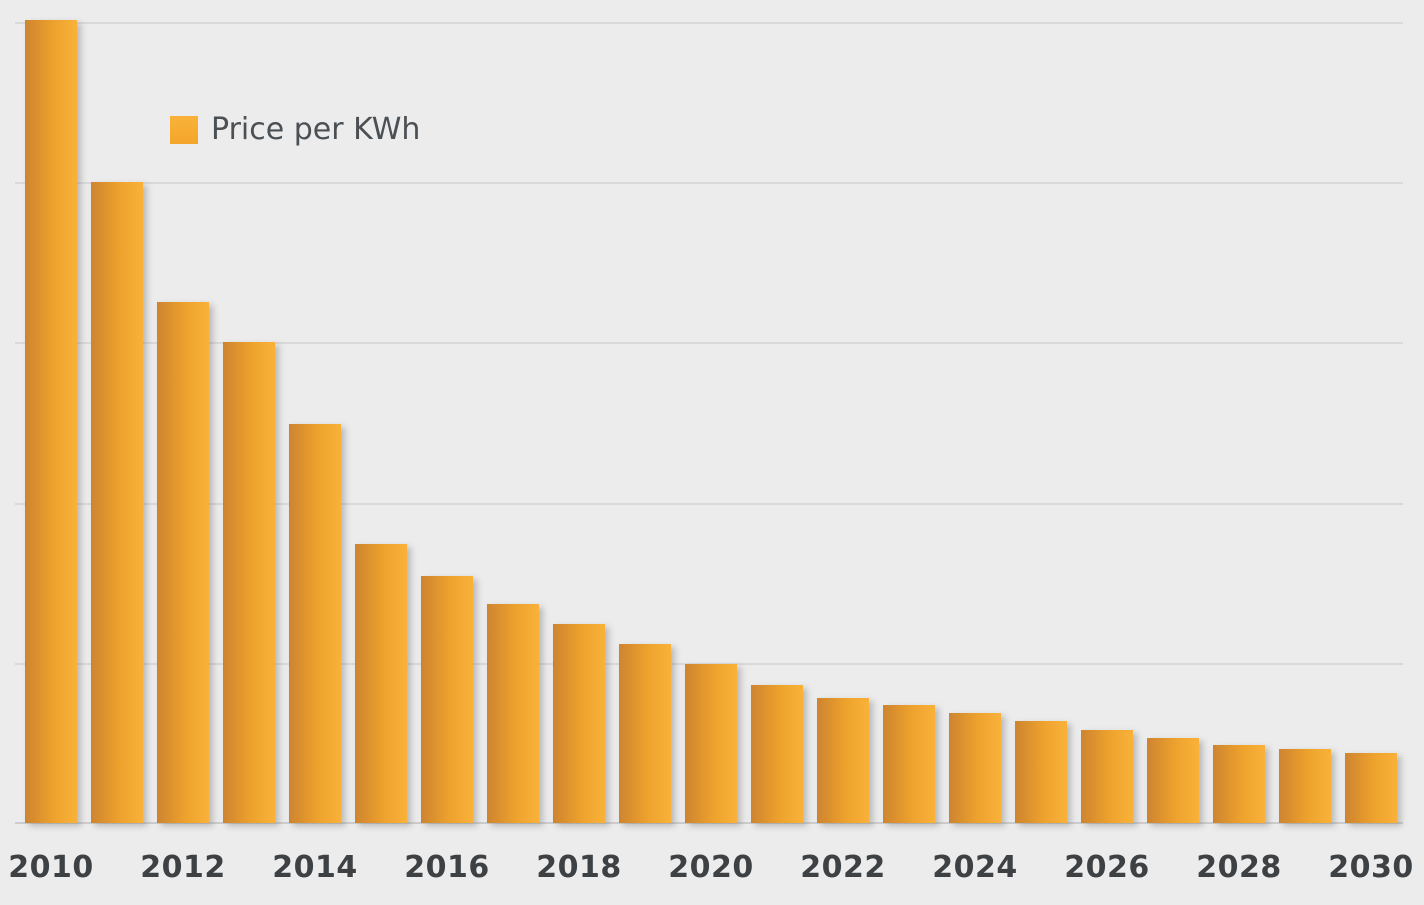  What do you see at coordinates (975, 867) in the screenshot?
I see `x-tick-2024: 2024` at bounding box center [975, 867].